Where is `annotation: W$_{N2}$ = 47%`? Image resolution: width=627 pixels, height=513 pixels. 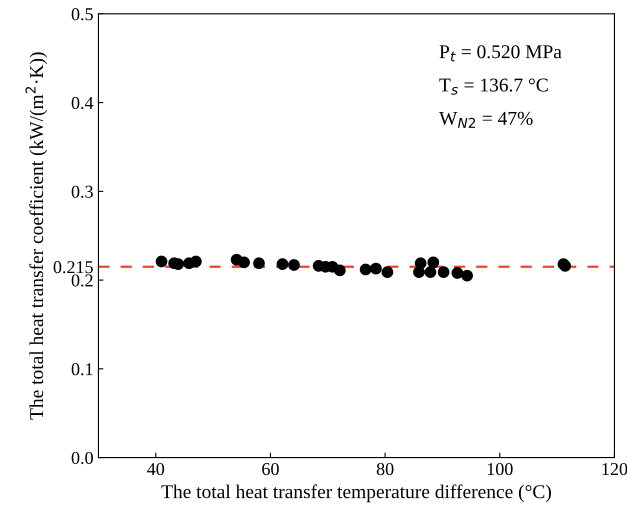
annotation: W$_{N2}$ = 47% is located at coordinates (486, 120).